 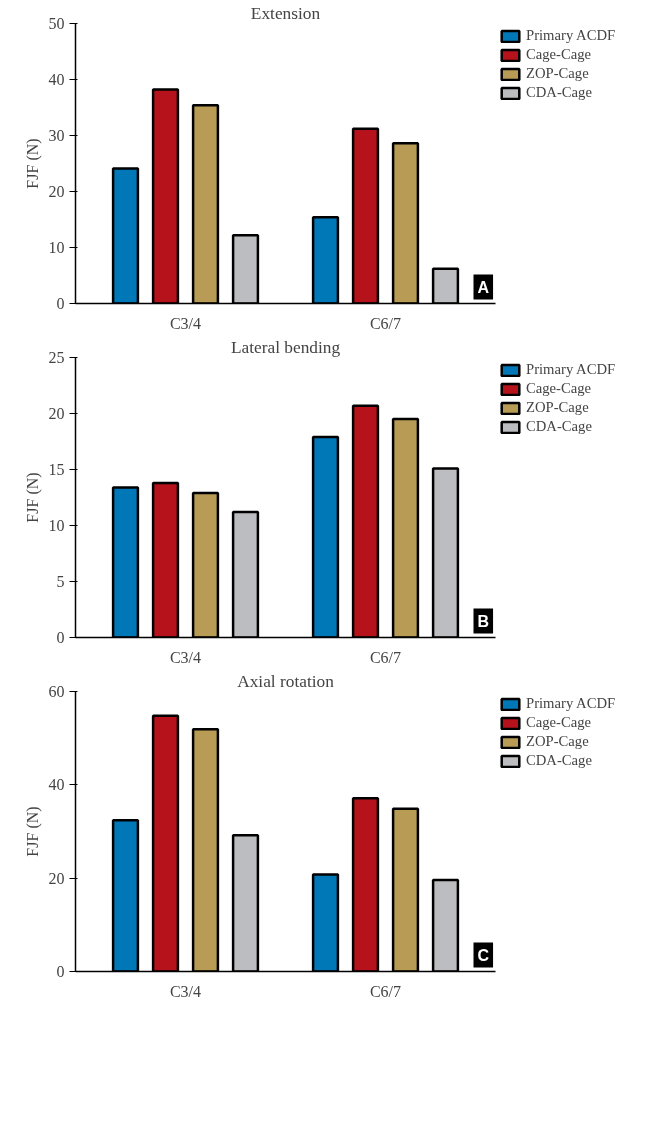 I want to click on y-tick-label: 30, so click(x=56, y=135).